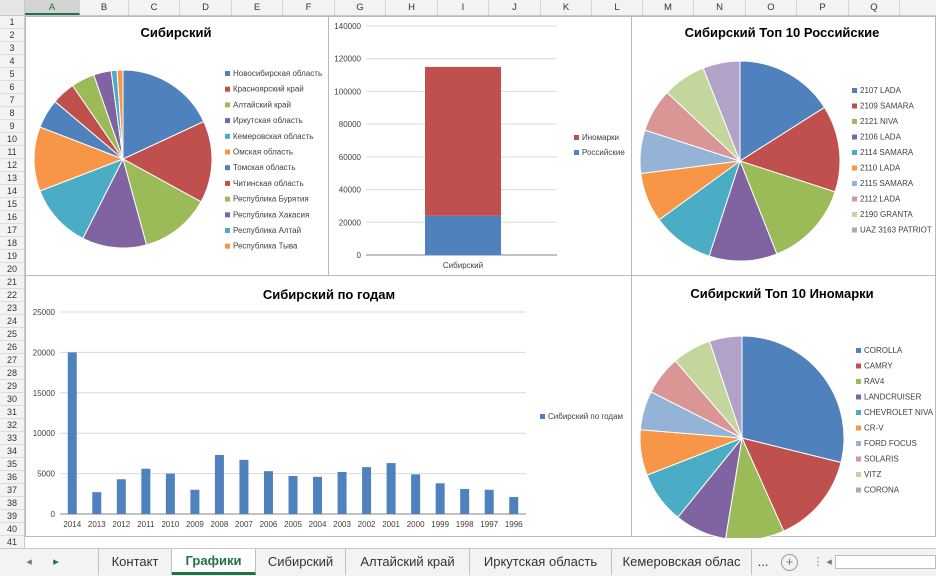  What do you see at coordinates (29, 562) in the screenshot?
I see `tab-scroll-left-button: ◂` at bounding box center [29, 562].